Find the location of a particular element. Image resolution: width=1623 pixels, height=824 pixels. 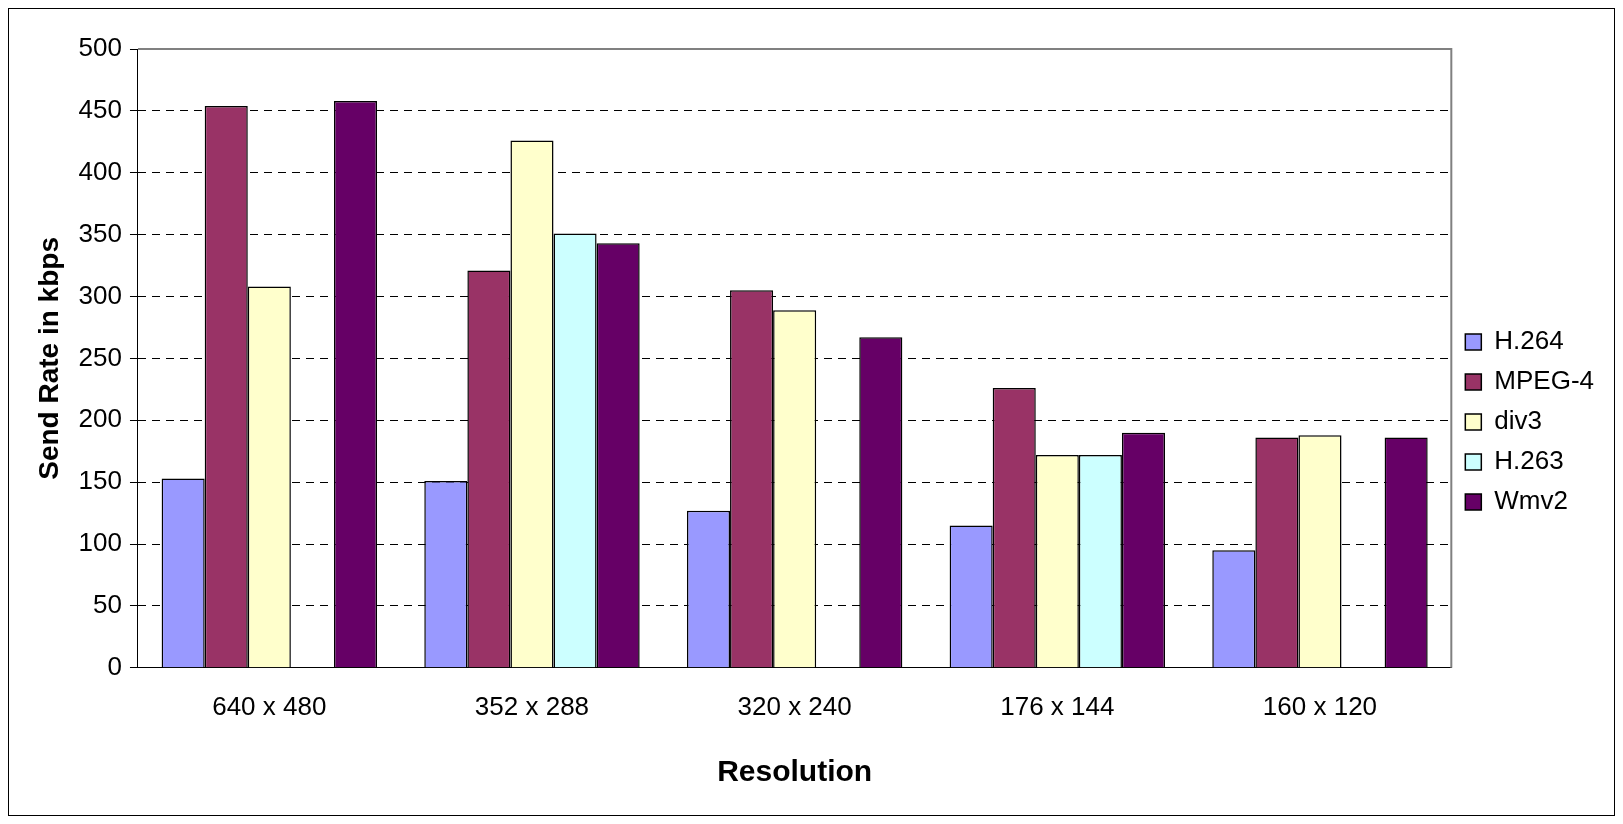

x-tick-label: 320 x 240 is located at coordinates (794, 705).